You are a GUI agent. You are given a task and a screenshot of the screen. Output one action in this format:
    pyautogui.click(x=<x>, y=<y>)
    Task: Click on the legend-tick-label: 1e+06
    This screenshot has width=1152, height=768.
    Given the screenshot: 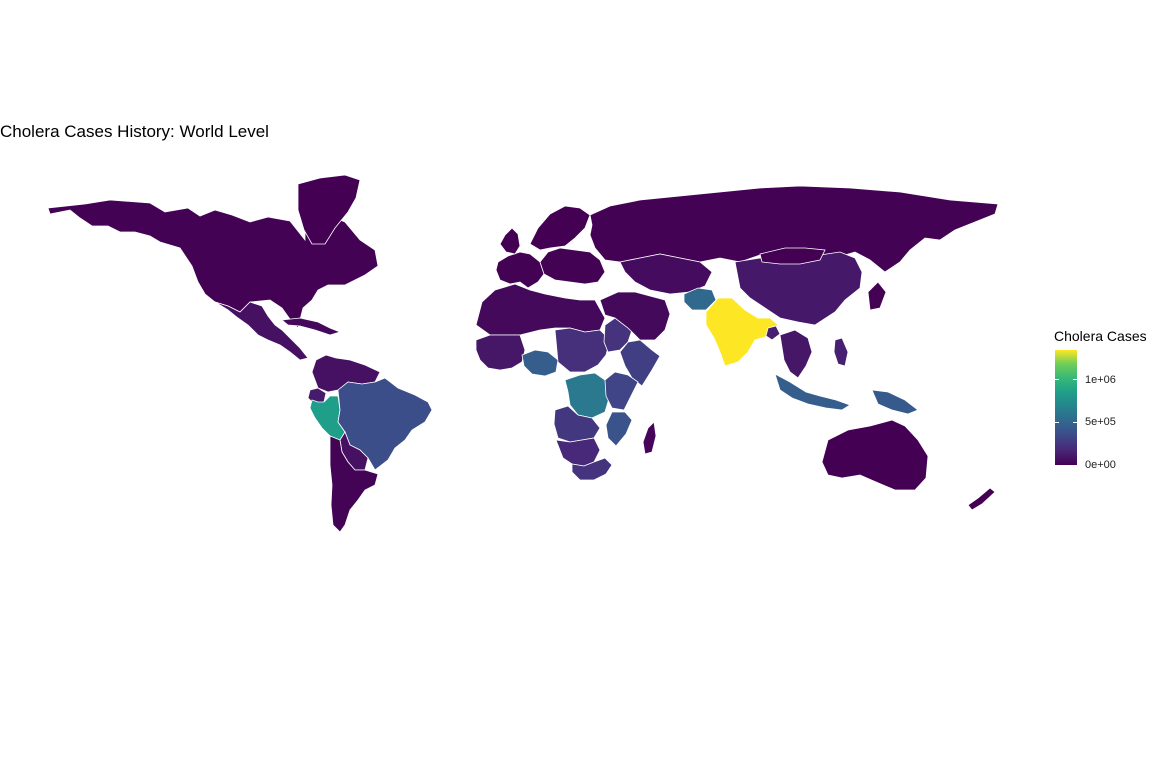 What is the action you would take?
    pyautogui.click(x=1100, y=379)
    